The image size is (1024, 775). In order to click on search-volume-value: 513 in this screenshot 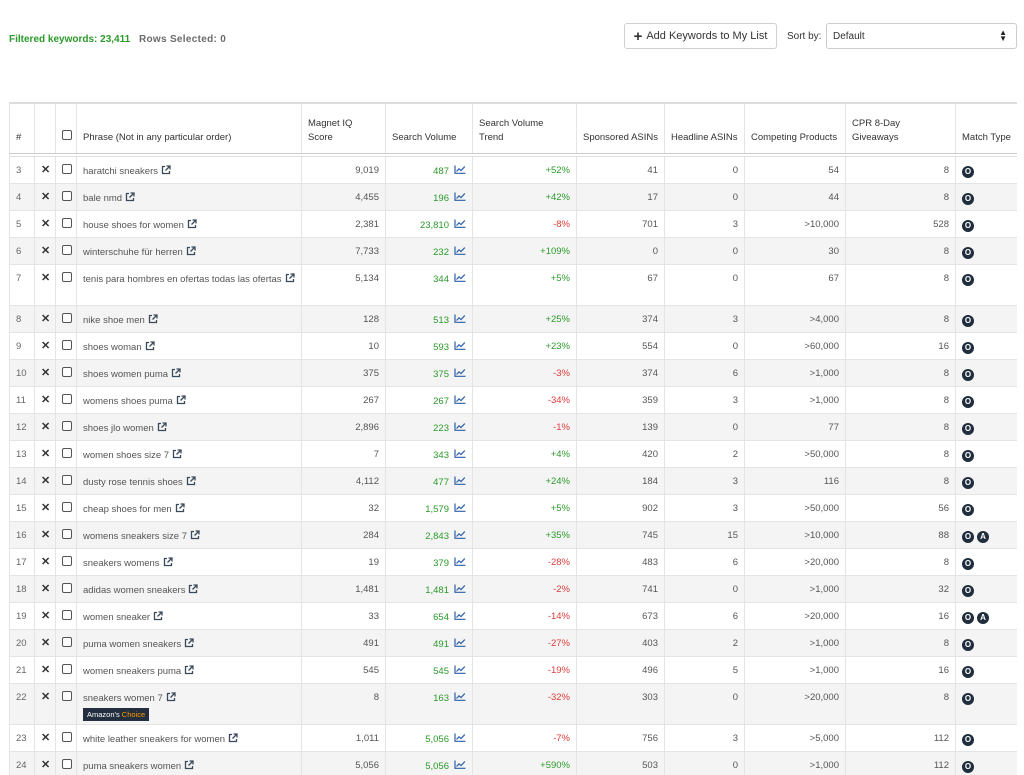, I will do `click(441, 320)`.